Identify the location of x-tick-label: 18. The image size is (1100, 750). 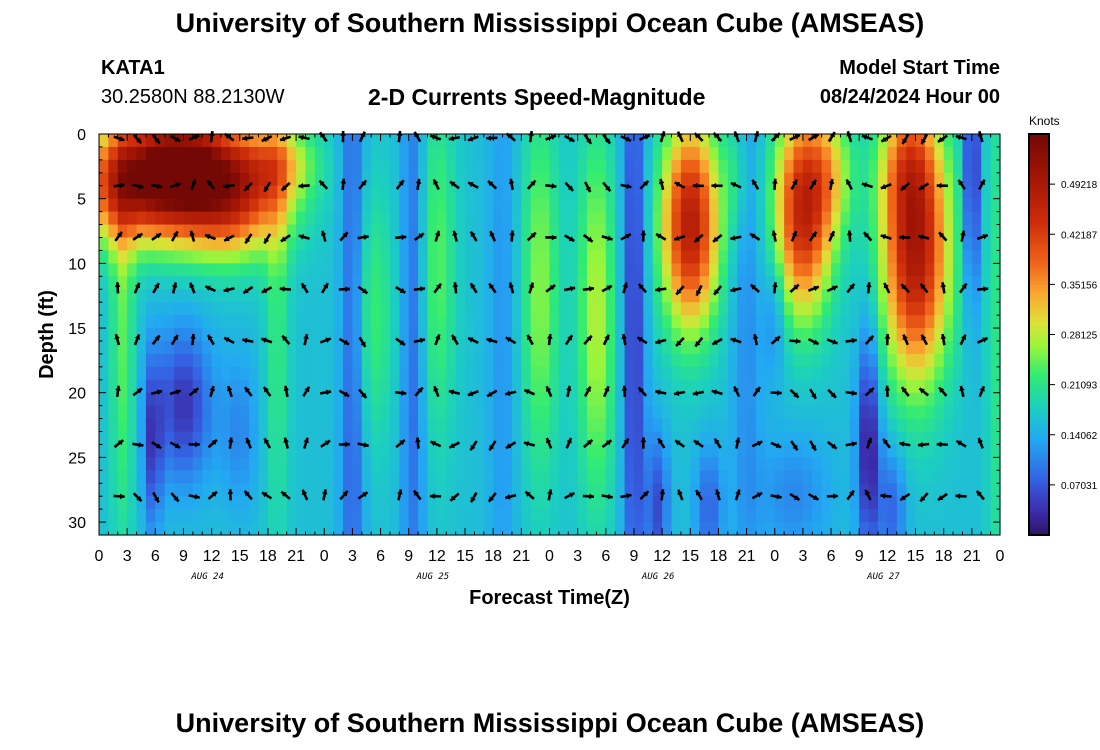
(493, 556).